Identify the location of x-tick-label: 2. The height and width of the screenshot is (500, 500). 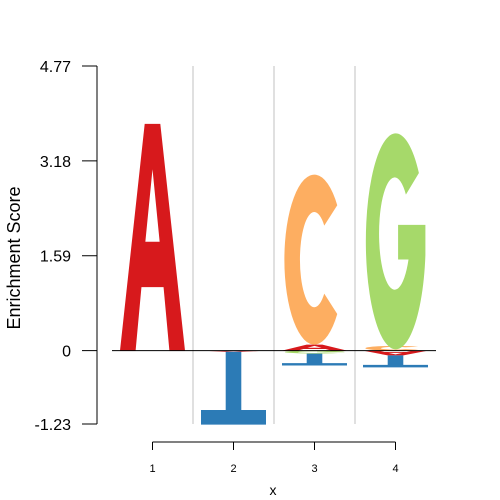
(233, 469).